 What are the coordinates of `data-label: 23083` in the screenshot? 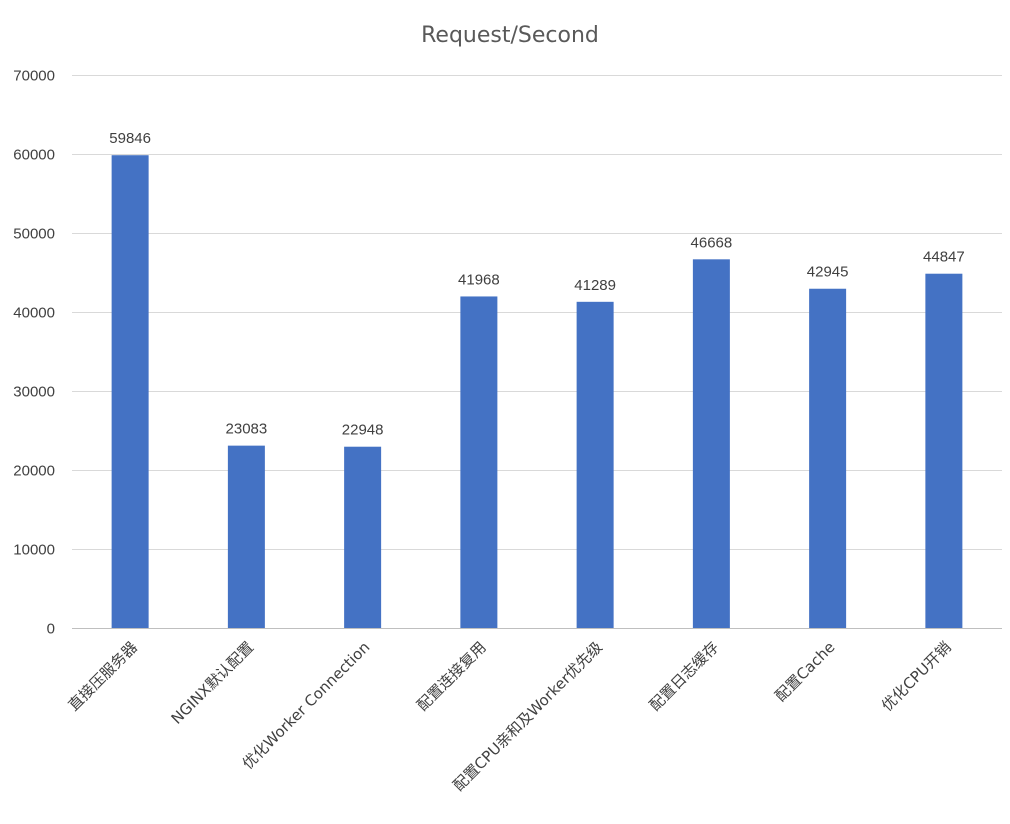 It's located at (247, 429).